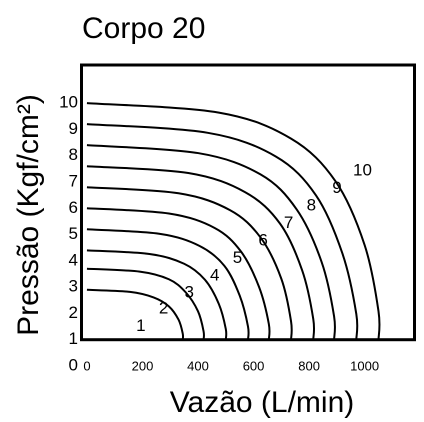  I want to click on chart-title: Corpo 20, so click(143, 28).